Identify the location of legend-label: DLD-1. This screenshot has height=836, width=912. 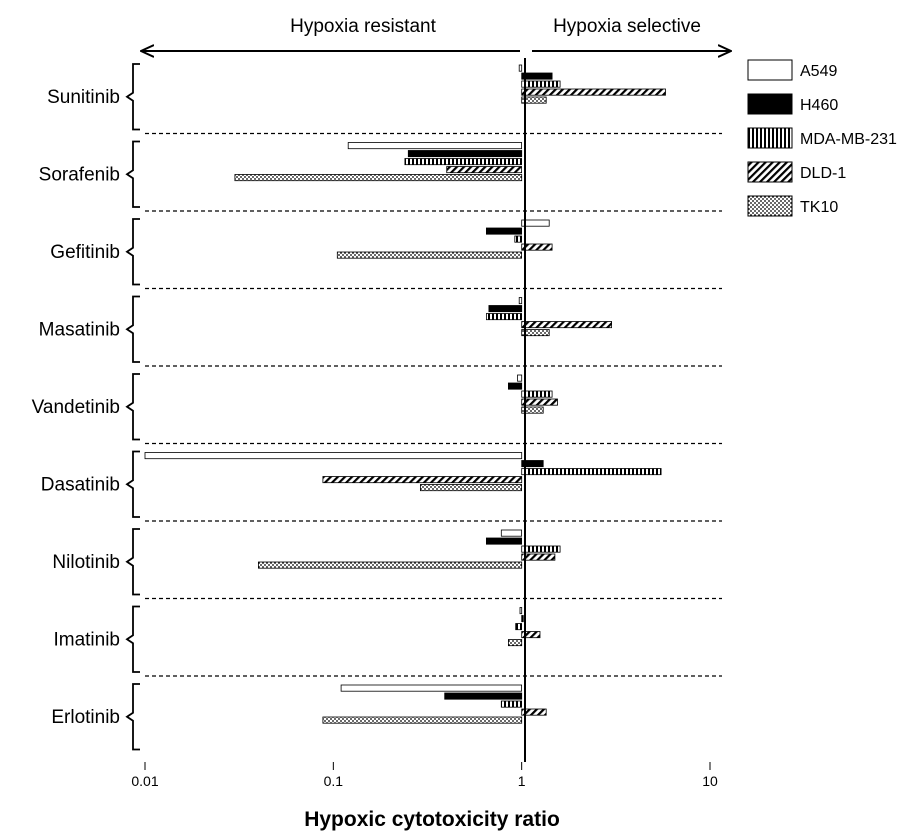
(823, 173).